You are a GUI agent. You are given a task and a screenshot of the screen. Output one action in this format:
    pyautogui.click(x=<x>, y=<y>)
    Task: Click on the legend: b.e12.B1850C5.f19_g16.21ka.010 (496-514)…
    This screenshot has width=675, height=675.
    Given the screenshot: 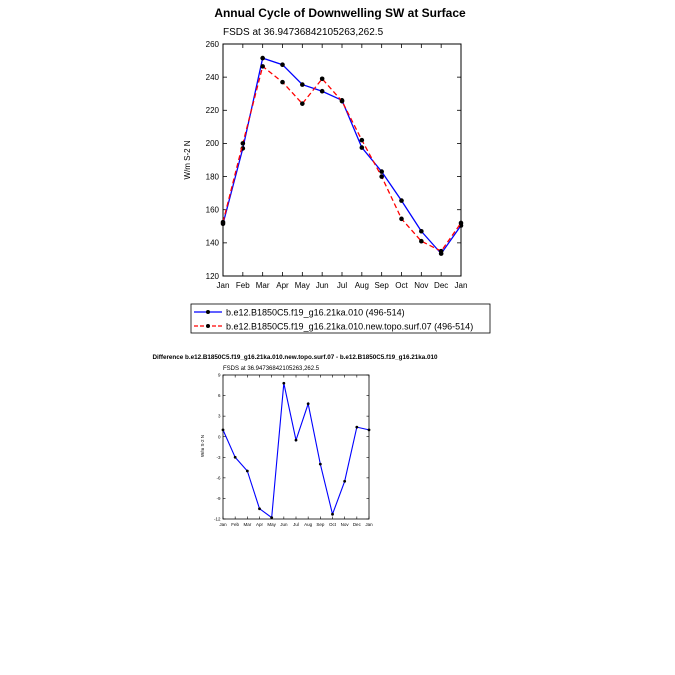 What is the action you would take?
    pyautogui.click(x=340, y=318)
    